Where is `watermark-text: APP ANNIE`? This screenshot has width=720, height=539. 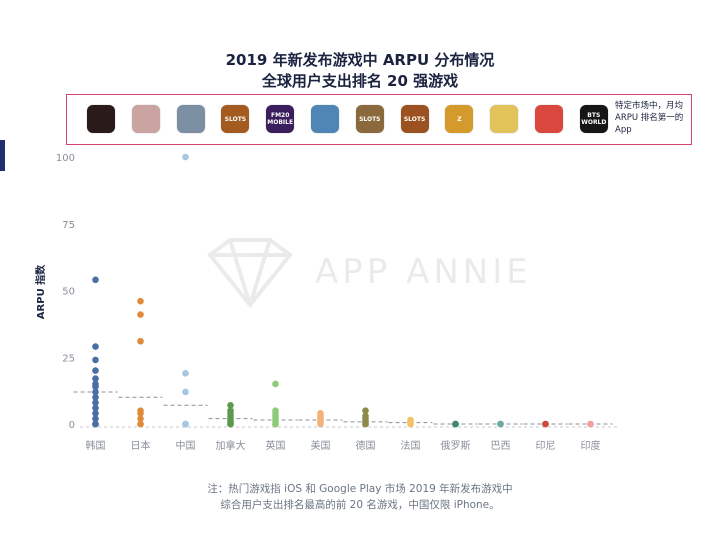
watermark-text: APP ANNIE is located at coordinates (423, 272).